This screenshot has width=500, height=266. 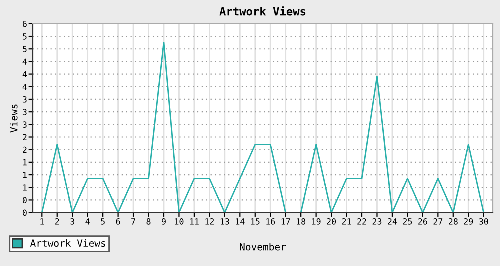 I want to click on x-tick-label: 24, so click(x=393, y=221).